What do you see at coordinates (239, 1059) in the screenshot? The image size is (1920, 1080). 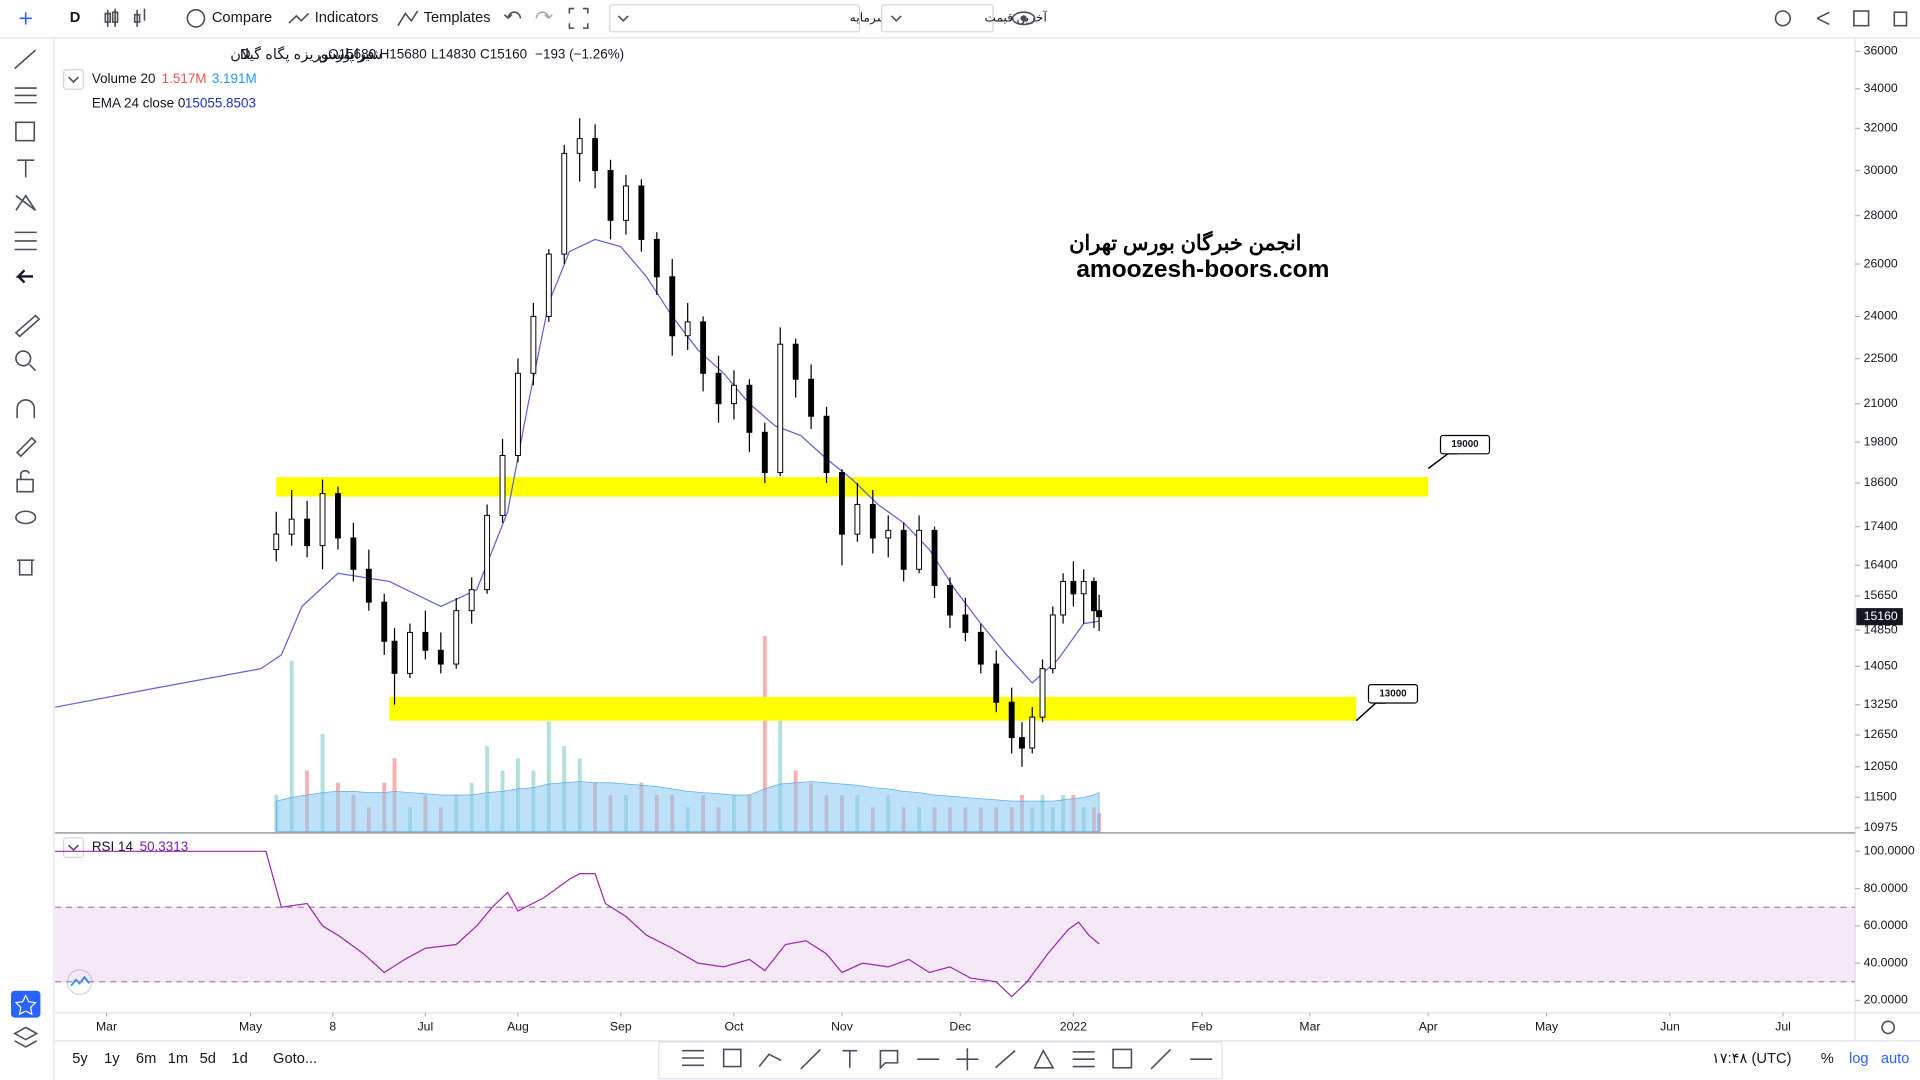 I see `range-button: 1d` at bounding box center [239, 1059].